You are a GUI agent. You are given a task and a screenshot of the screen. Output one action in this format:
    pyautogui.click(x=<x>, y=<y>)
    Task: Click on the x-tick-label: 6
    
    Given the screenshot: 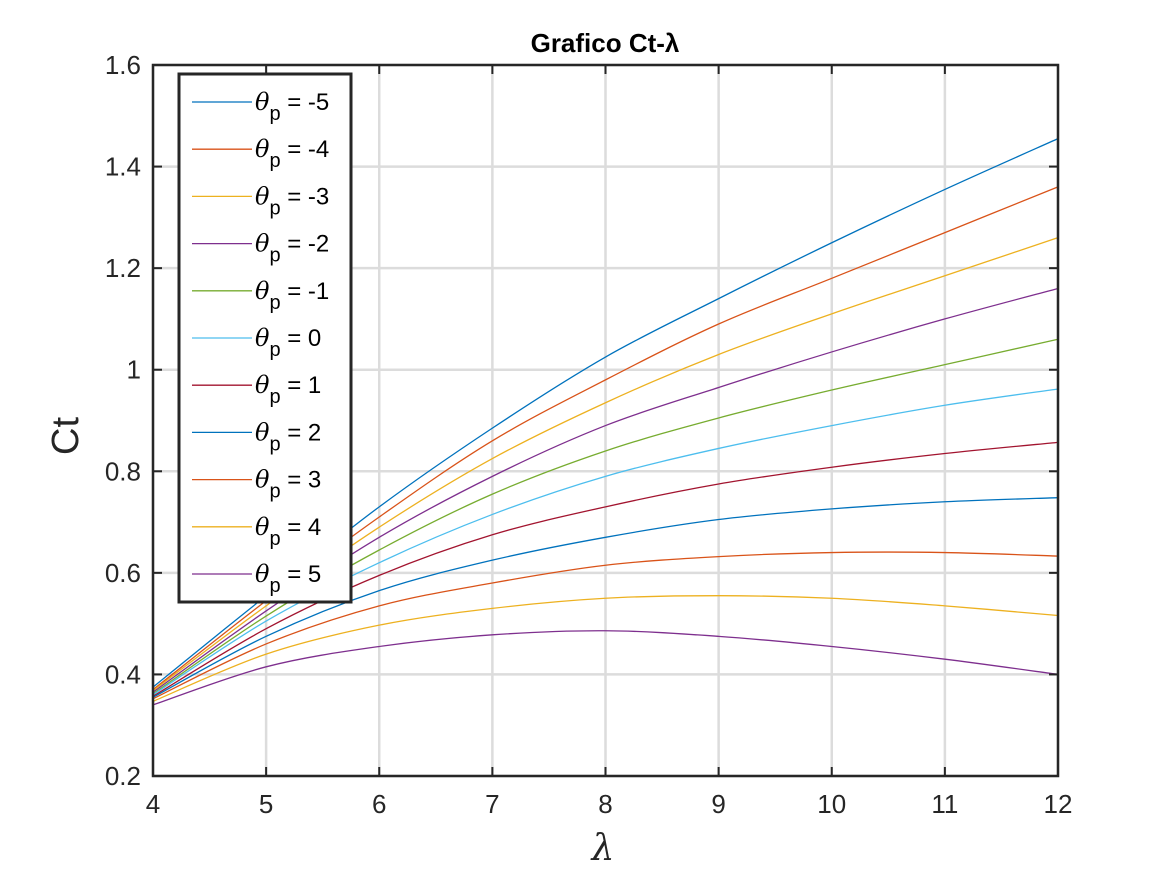 What is the action you would take?
    pyautogui.click(x=379, y=804)
    